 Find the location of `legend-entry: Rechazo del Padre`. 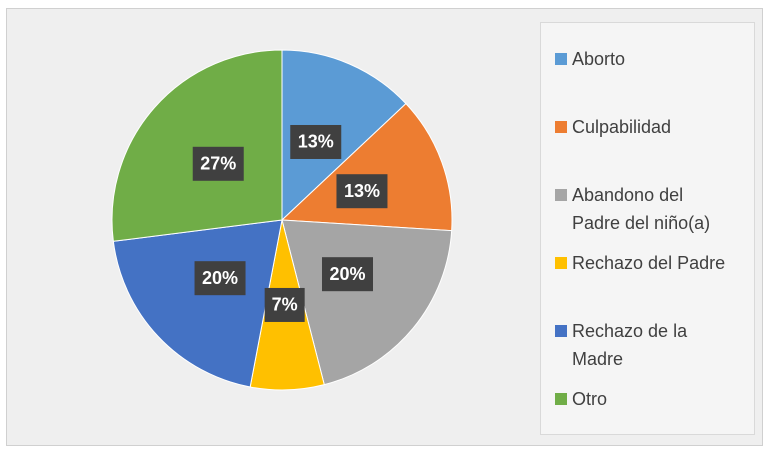

legend-entry: Rechazo del Padre is located at coordinates (642, 263).